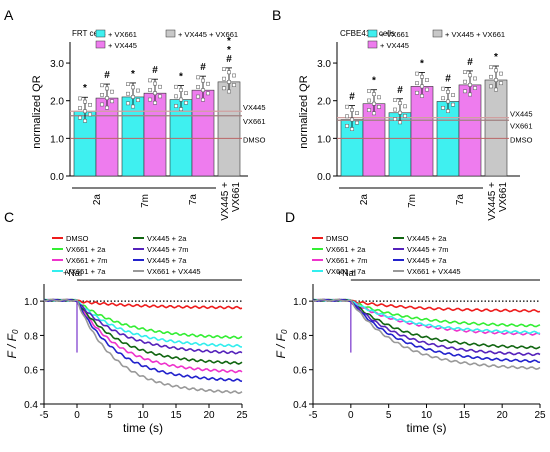 The width and height of the screenshot is (550, 452). I want to click on x-tick-label: -5, so click(313, 415).